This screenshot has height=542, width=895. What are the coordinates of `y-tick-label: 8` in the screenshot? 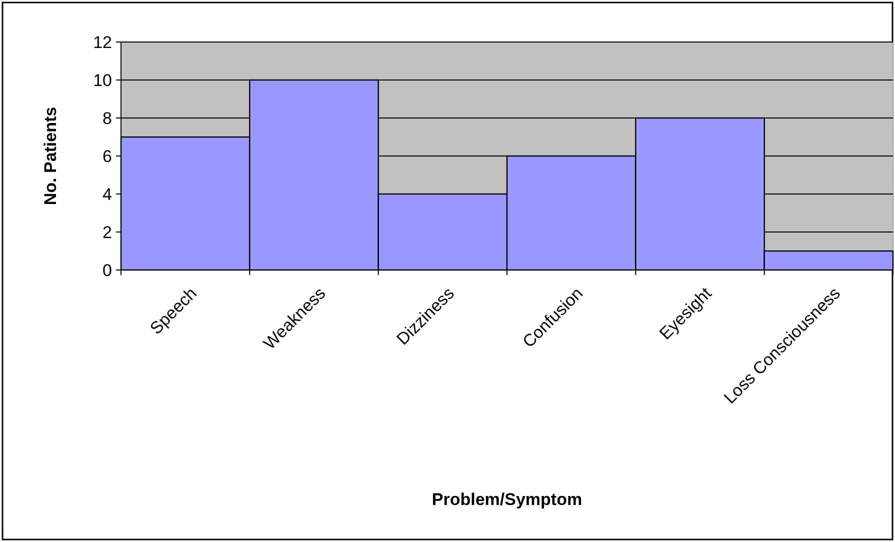 It's located at (107, 118).